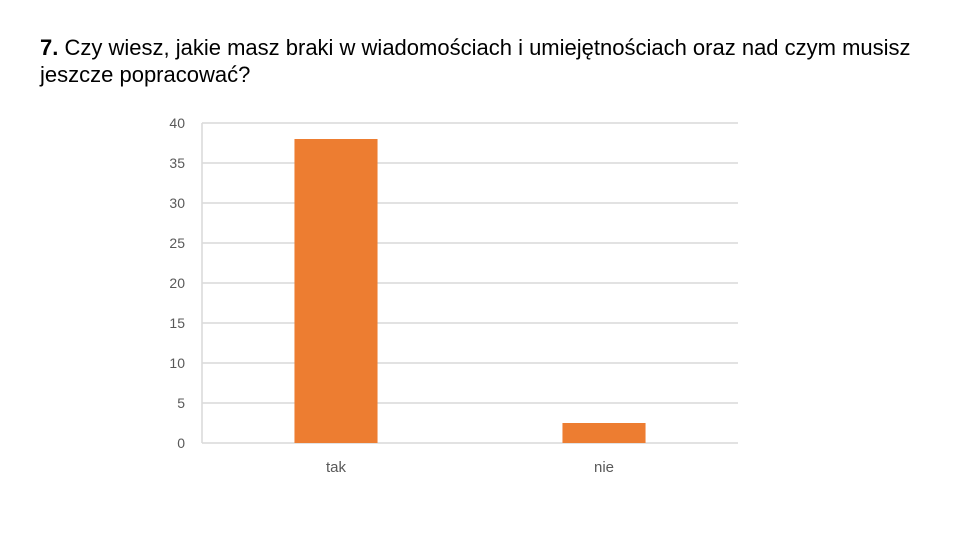 The height and width of the screenshot is (540, 960). What do you see at coordinates (470, 467) in the screenshot?
I see `x-axis-categories: tak nie` at bounding box center [470, 467].